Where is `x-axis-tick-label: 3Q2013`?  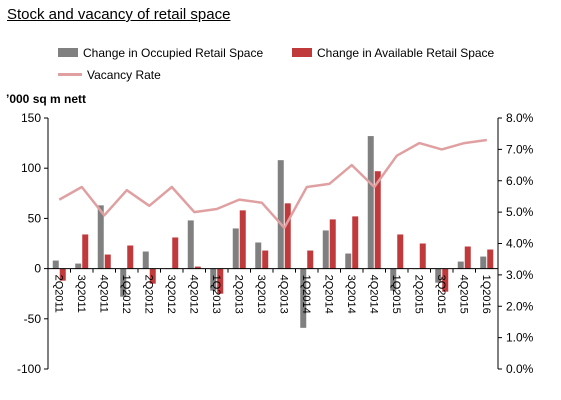 x-axis-tick-label: 3Q2013 is located at coordinates (261, 294).